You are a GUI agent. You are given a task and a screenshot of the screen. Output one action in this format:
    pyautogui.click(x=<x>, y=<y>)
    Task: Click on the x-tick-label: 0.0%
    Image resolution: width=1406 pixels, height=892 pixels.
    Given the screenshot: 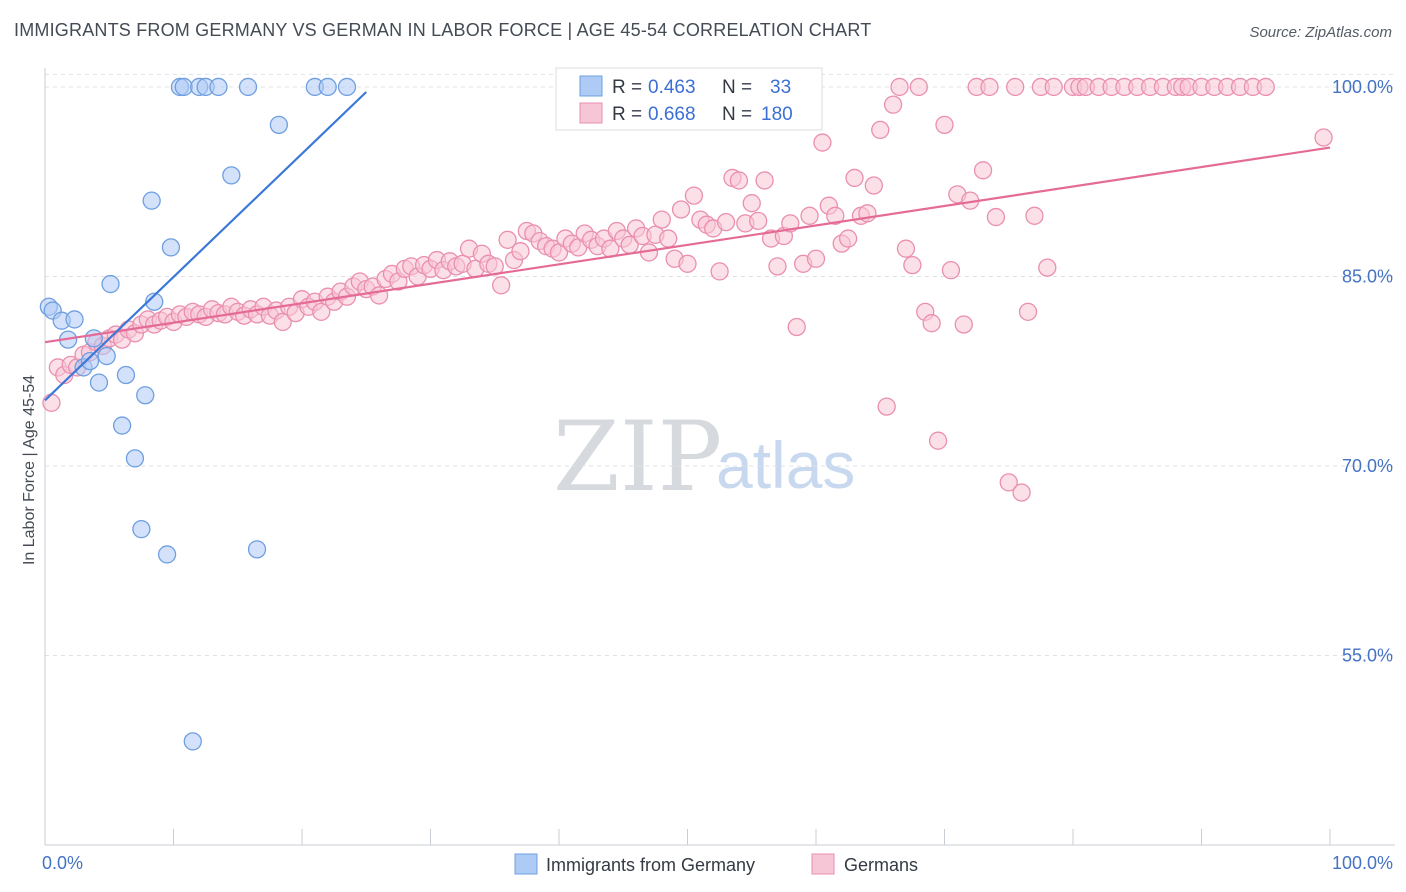 What is the action you would take?
    pyautogui.click(x=62, y=863)
    